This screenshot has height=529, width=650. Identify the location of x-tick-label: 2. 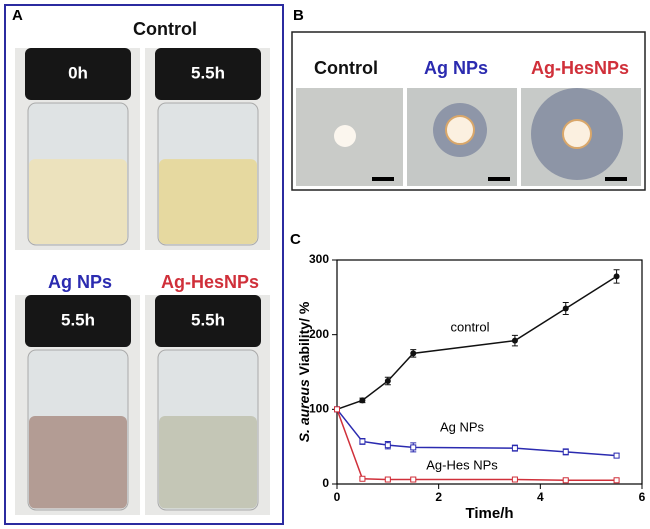
(438, 497).